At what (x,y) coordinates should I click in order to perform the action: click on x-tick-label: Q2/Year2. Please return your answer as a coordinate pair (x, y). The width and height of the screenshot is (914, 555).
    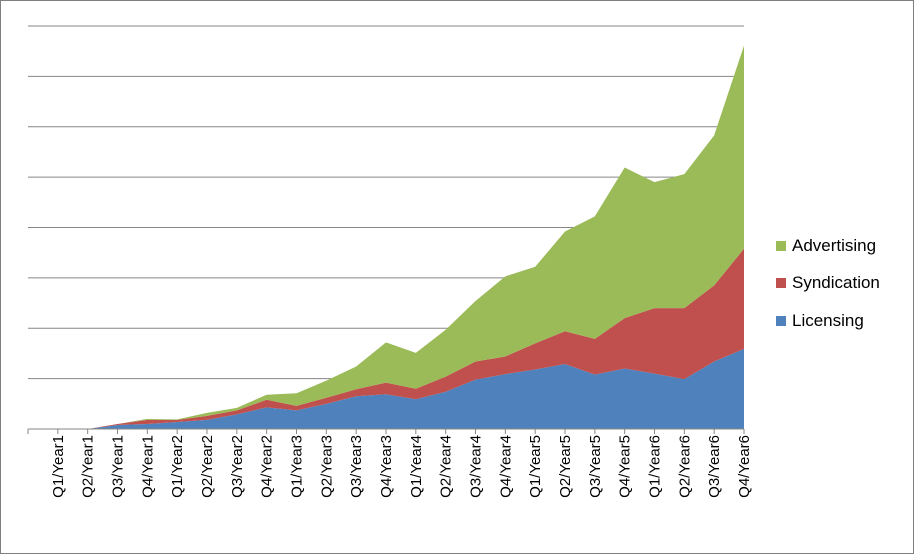
    Looking at the image, I should click on (207, 466).